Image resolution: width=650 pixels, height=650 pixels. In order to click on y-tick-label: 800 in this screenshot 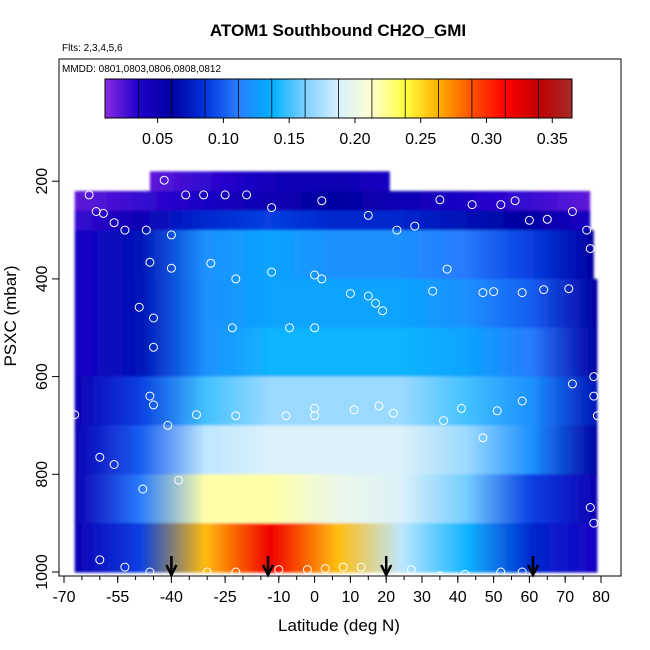, I will do `click(42, 474)`.